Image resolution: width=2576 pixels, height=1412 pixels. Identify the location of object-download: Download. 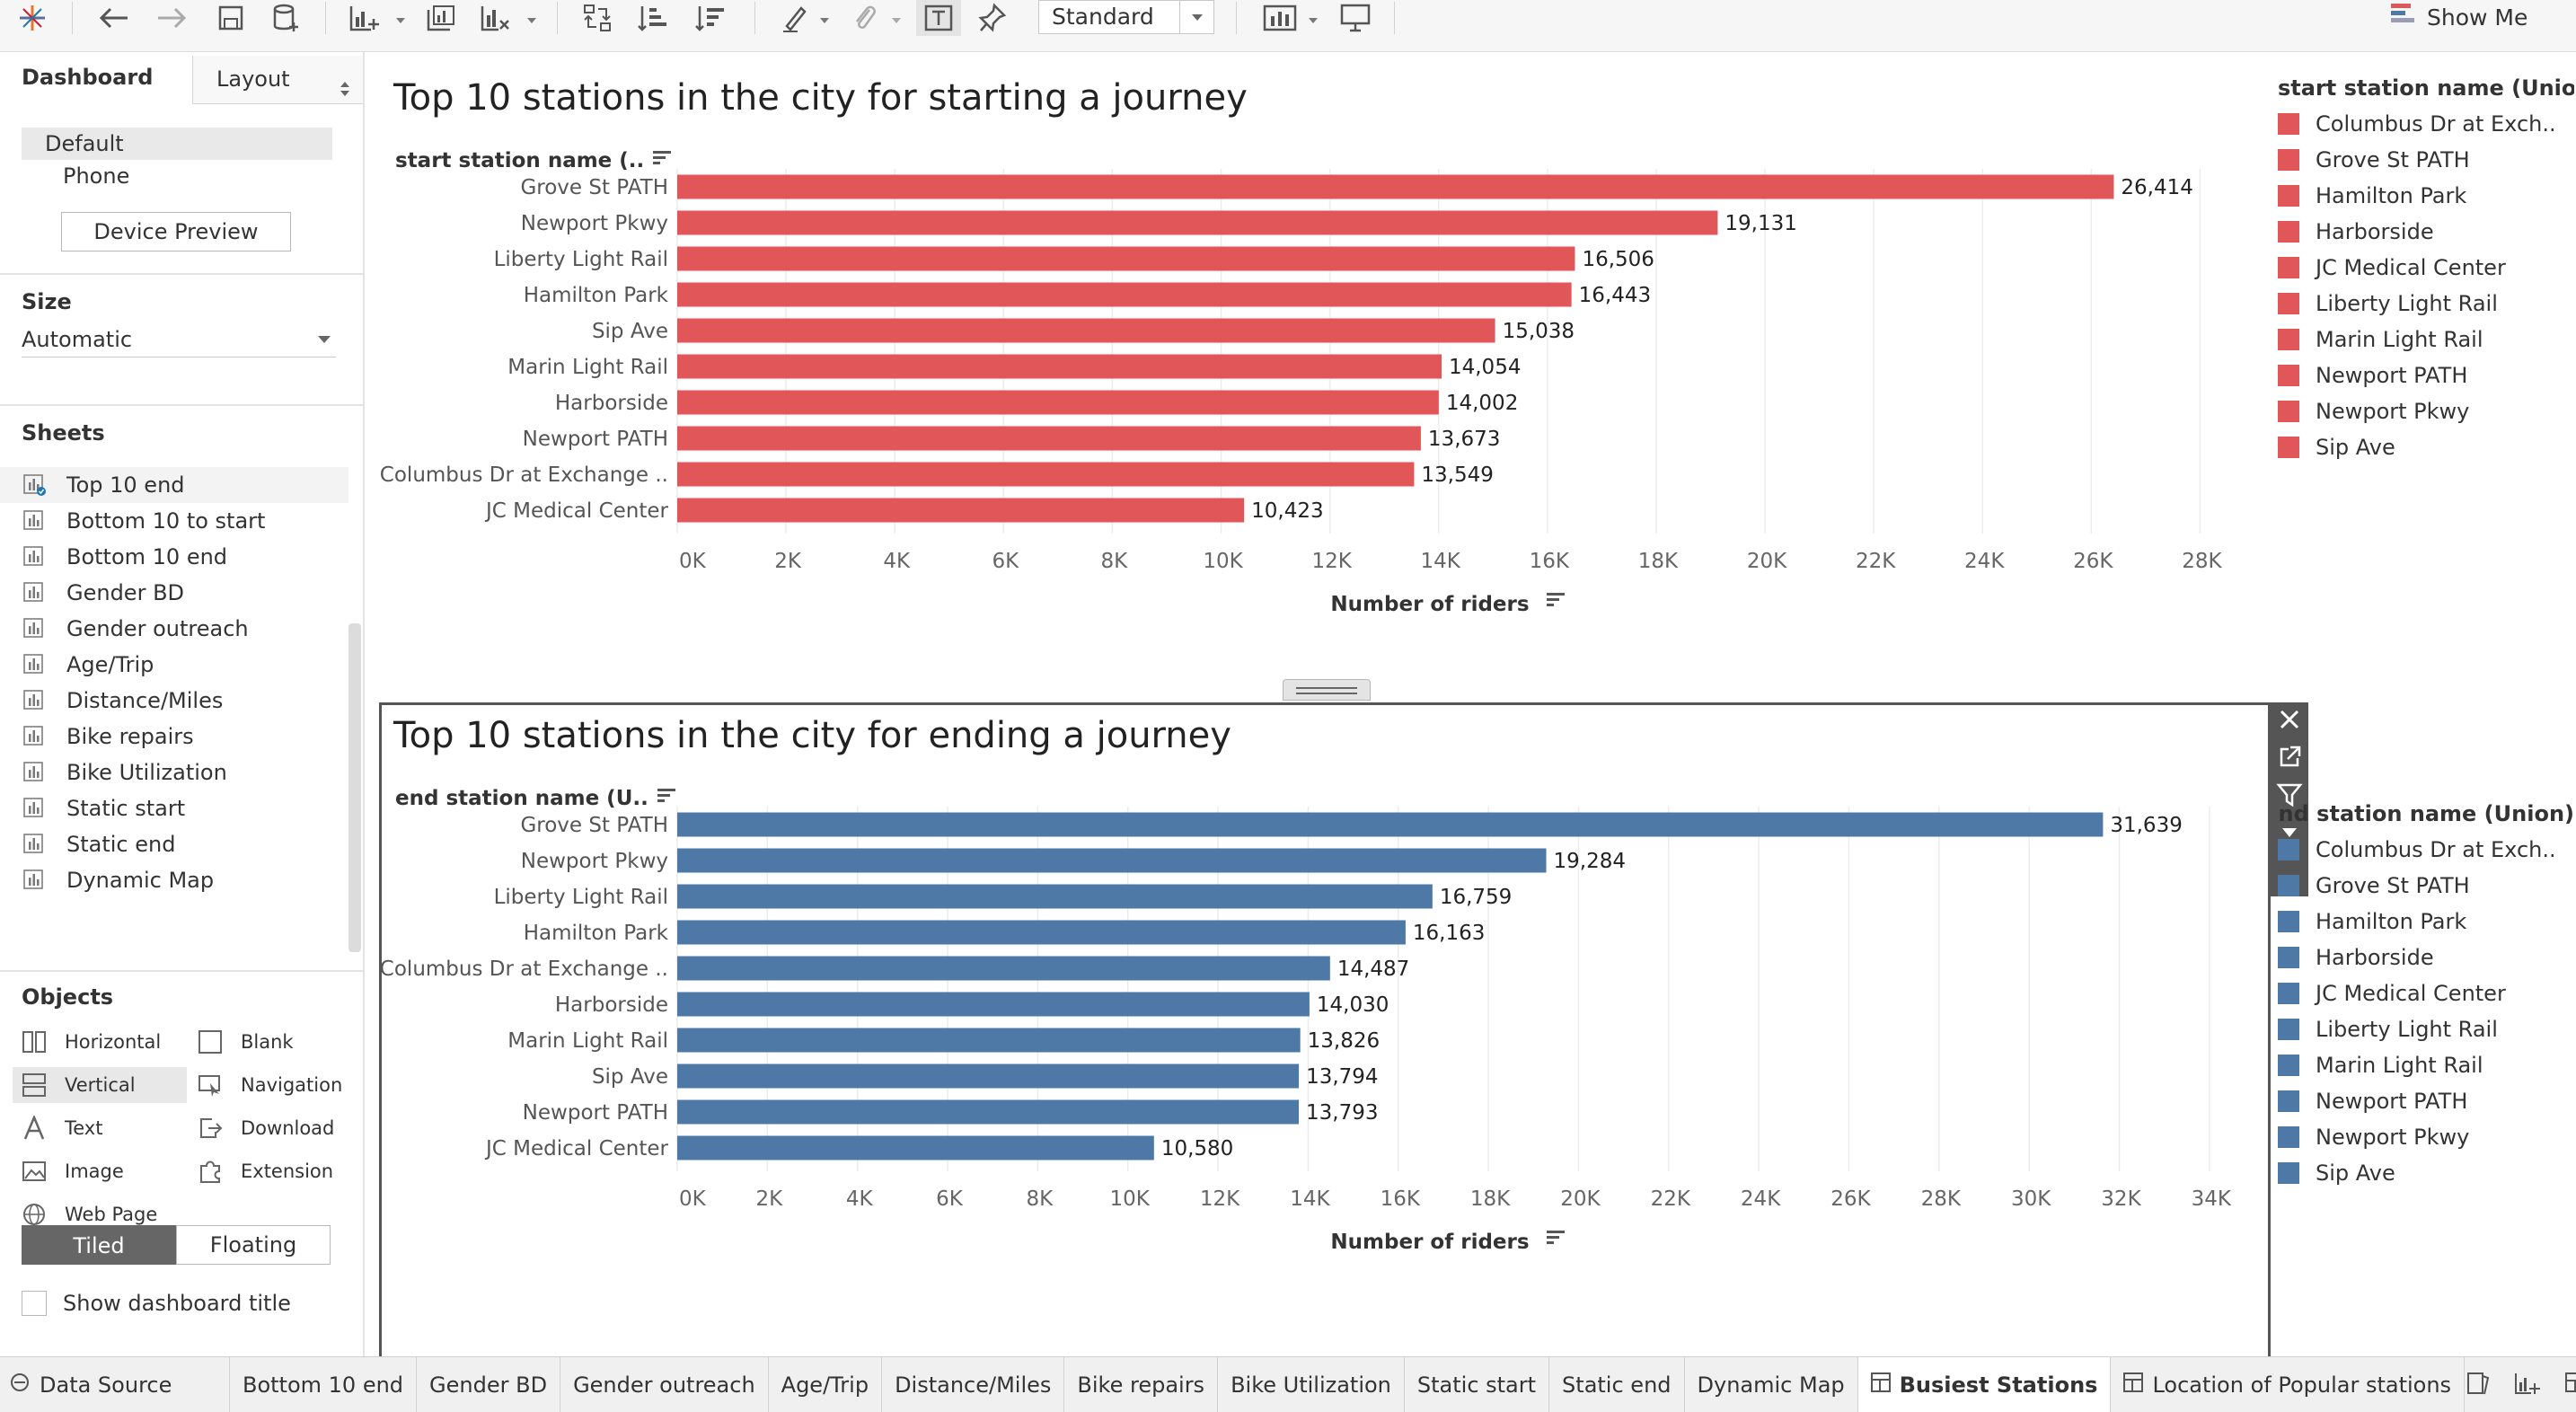
(278, 1128).